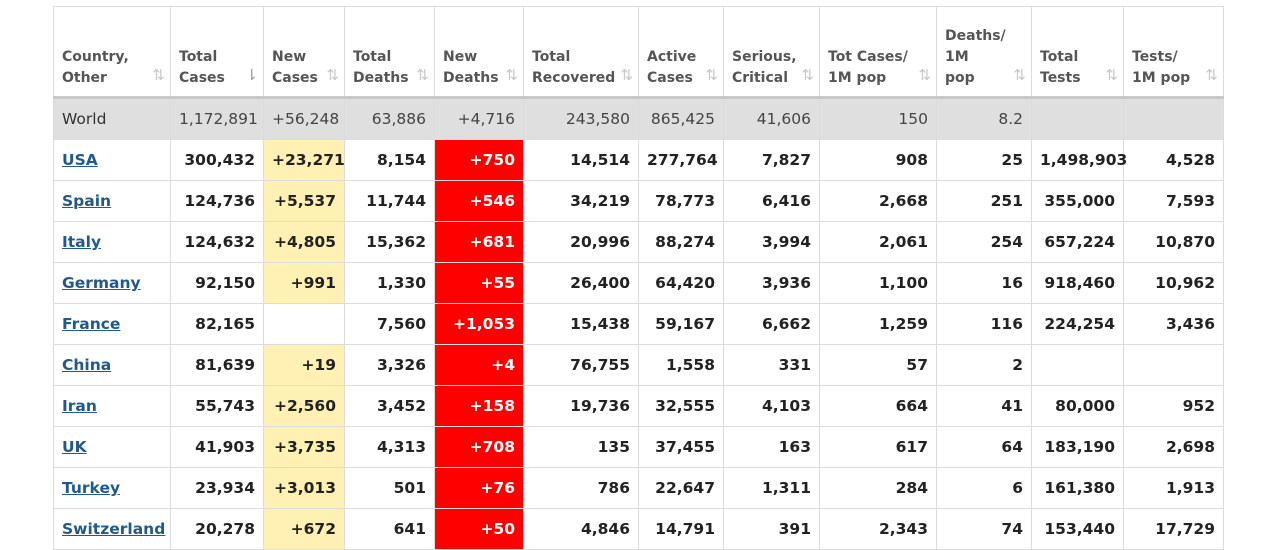 This screenshot has width=1280, height=550. What do you see at coordinates (771, 447) in the screenshot?
I see `cell-serious: 163` at bounding box center [771, 447].